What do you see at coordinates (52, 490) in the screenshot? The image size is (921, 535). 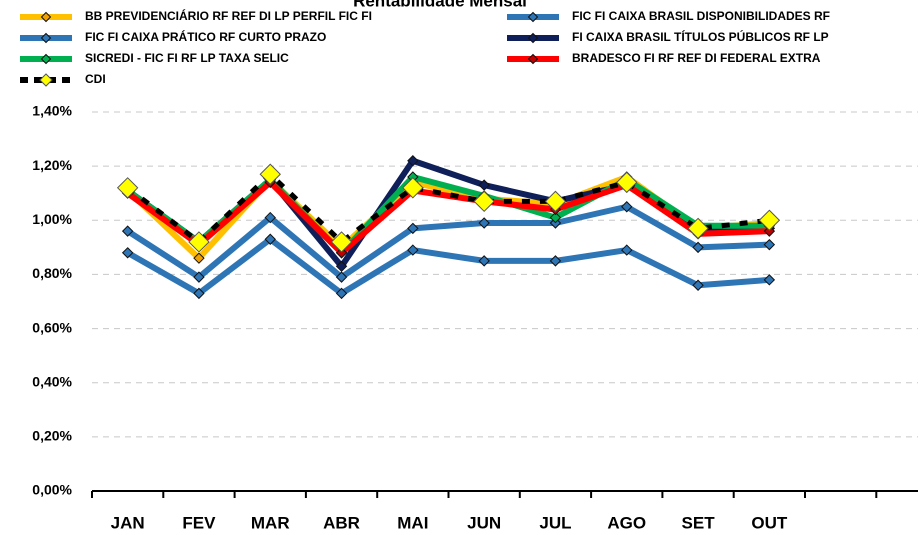 I see `y-tick-label: 0,00%` at bounding box center [52, 490].